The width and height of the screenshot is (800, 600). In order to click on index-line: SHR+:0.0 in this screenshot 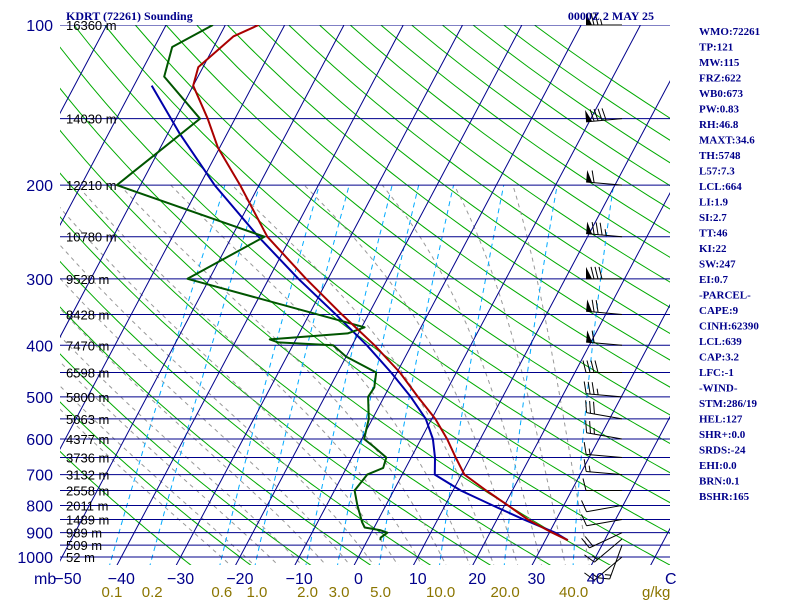, I will do `click(722, 435)`.